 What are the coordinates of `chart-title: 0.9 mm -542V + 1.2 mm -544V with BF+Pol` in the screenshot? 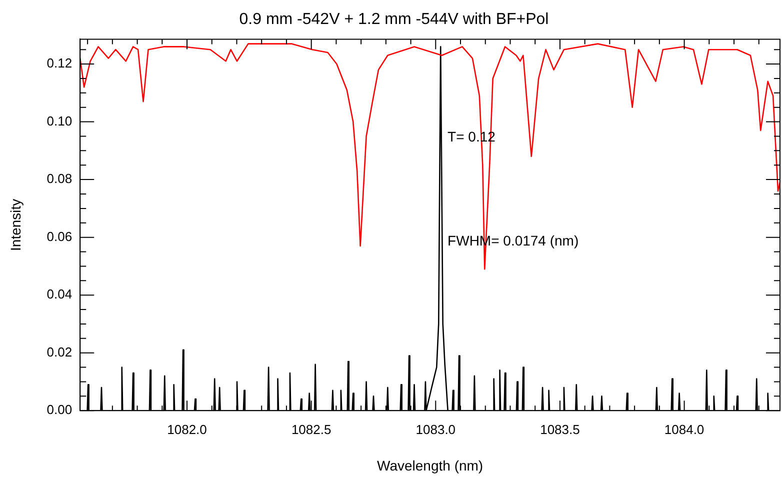 It's located at (394, 19).